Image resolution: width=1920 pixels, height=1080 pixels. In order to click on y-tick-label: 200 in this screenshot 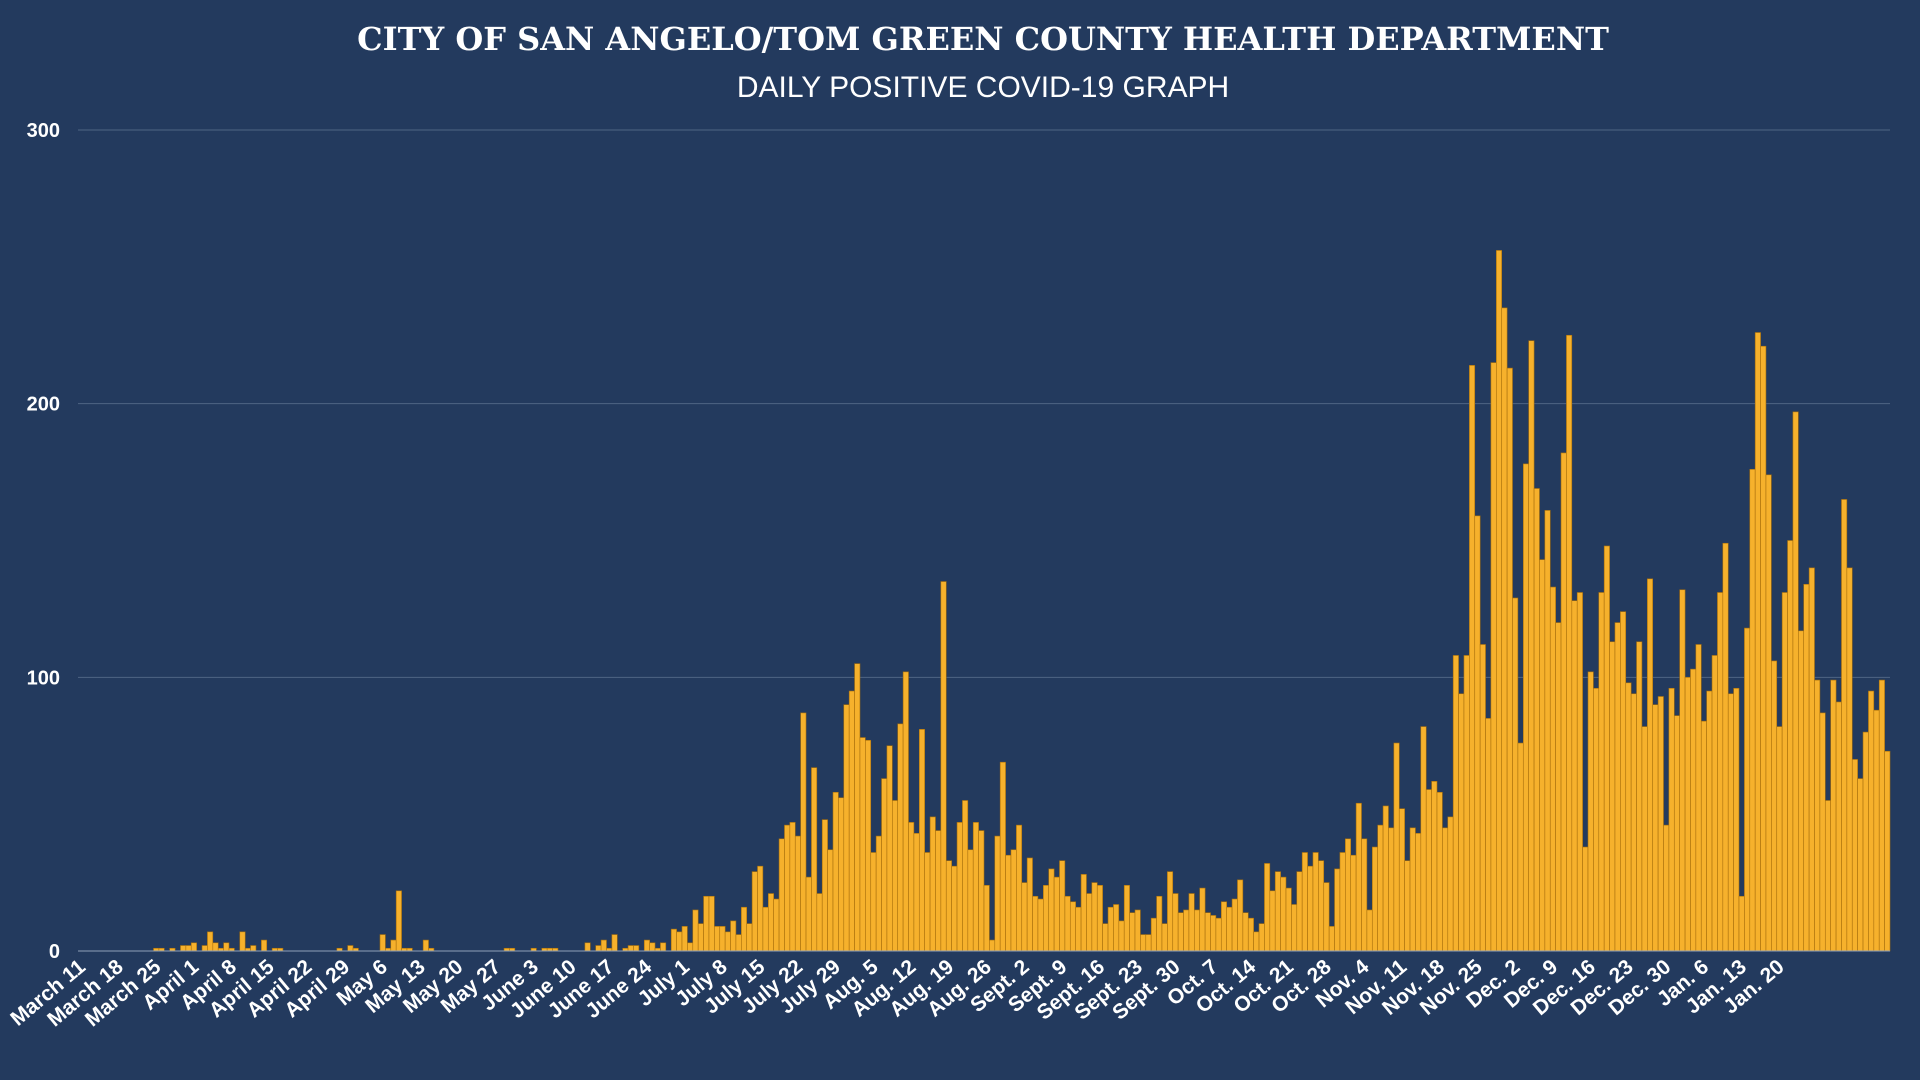, I will do `click(43, 405)`.